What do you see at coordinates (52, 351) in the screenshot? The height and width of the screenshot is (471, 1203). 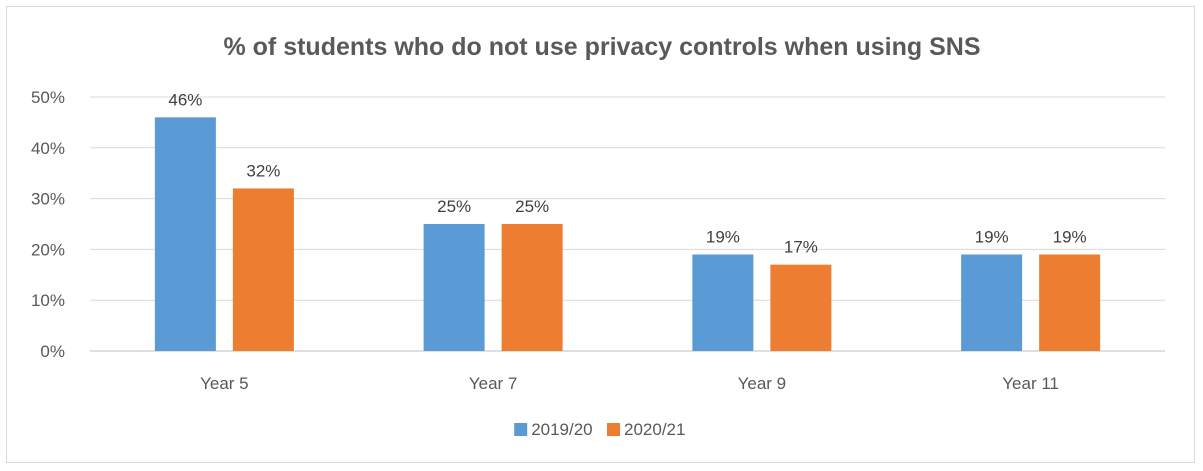 I see `y-tick-label: 0%` at bounding box center [52, 351].